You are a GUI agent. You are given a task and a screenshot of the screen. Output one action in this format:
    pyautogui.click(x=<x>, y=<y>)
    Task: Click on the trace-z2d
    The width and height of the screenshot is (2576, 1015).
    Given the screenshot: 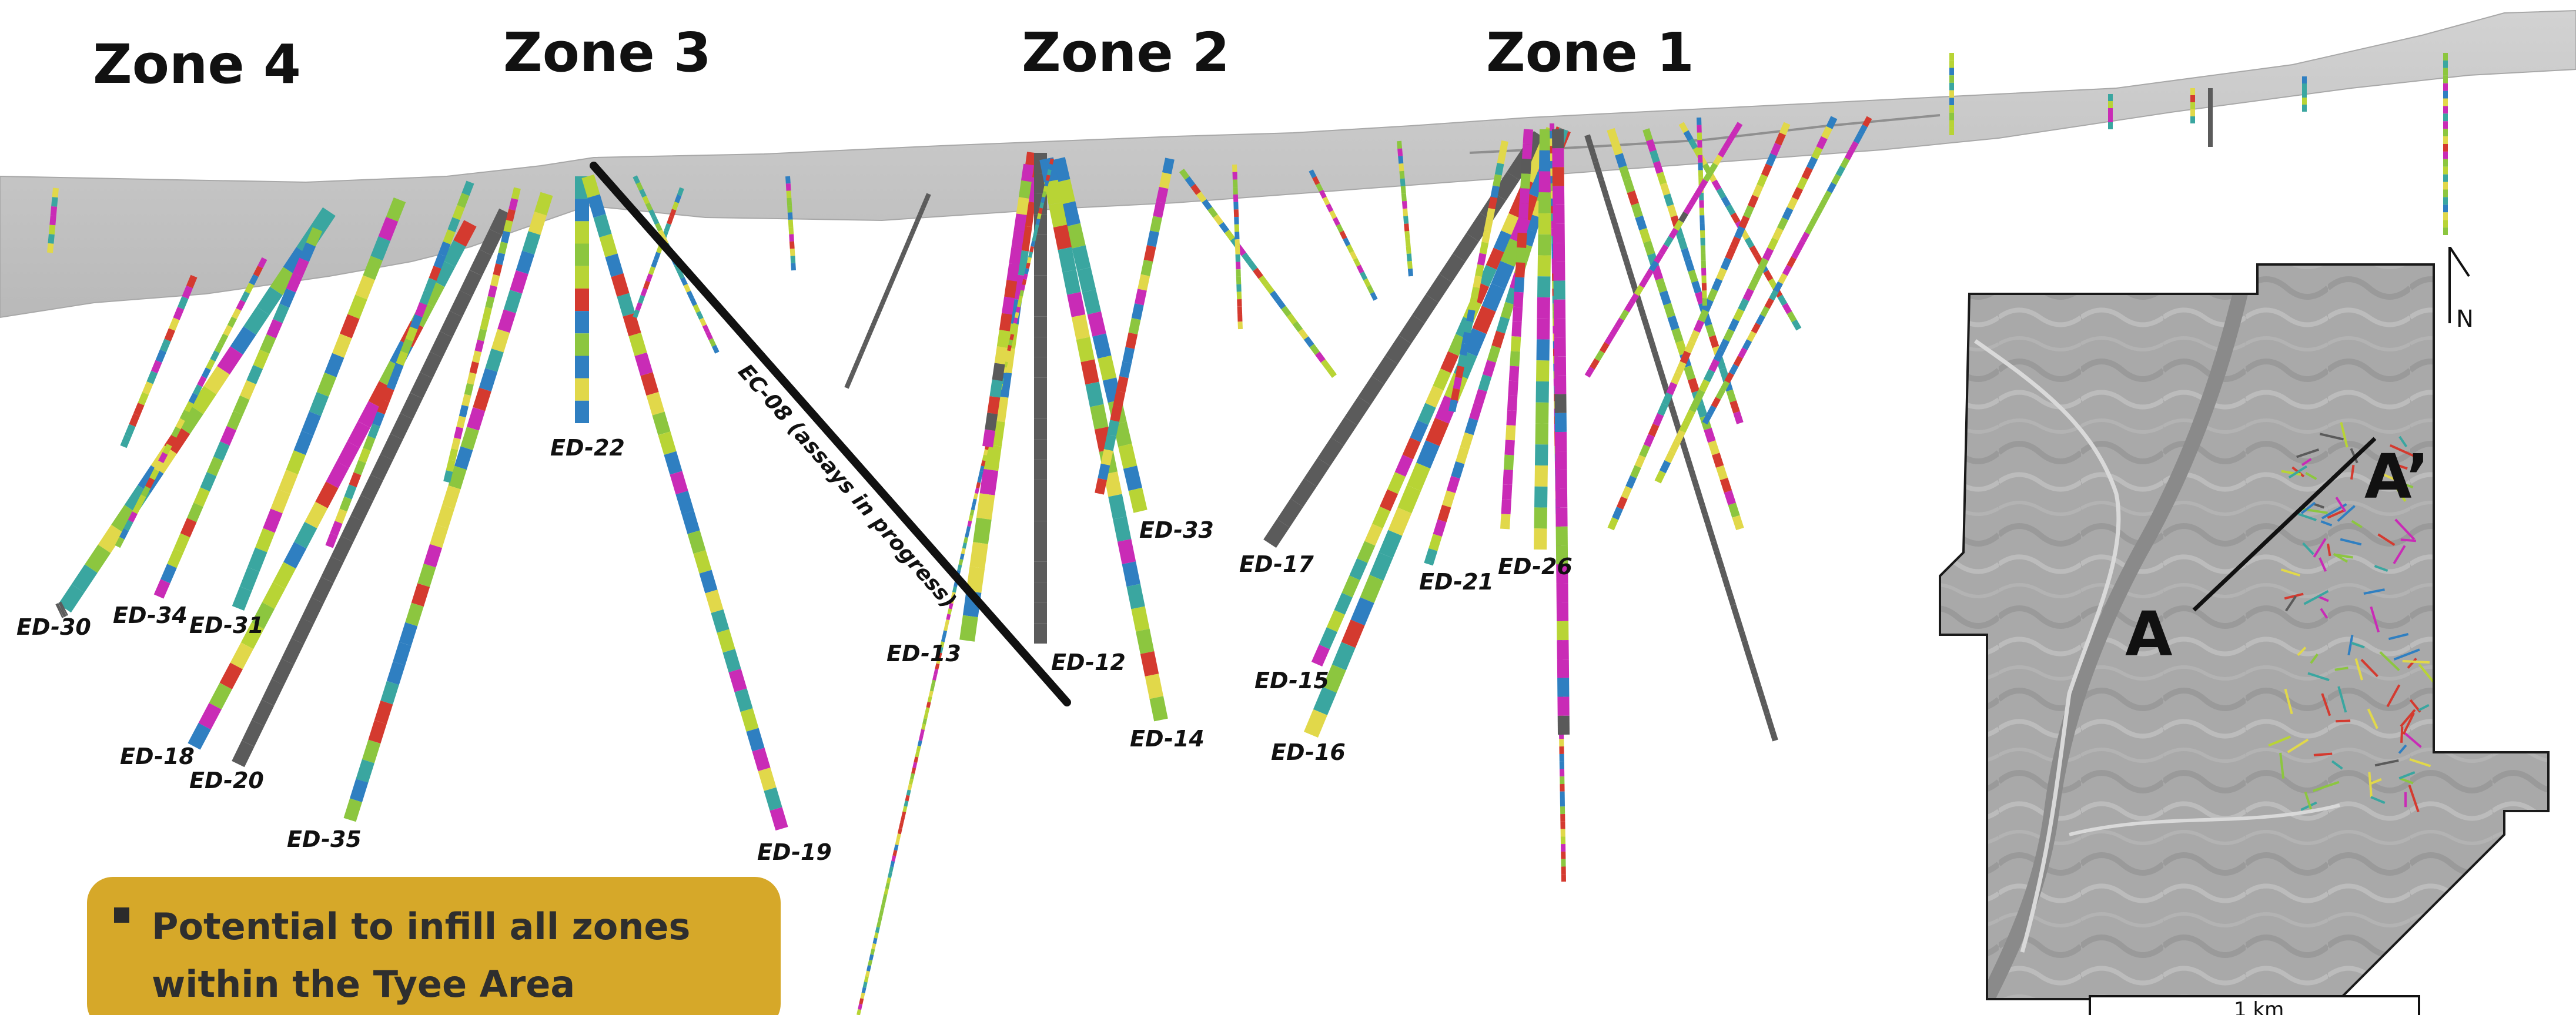 What is the action you would take?
    pyautogui.click(x=1237, y=247)
    